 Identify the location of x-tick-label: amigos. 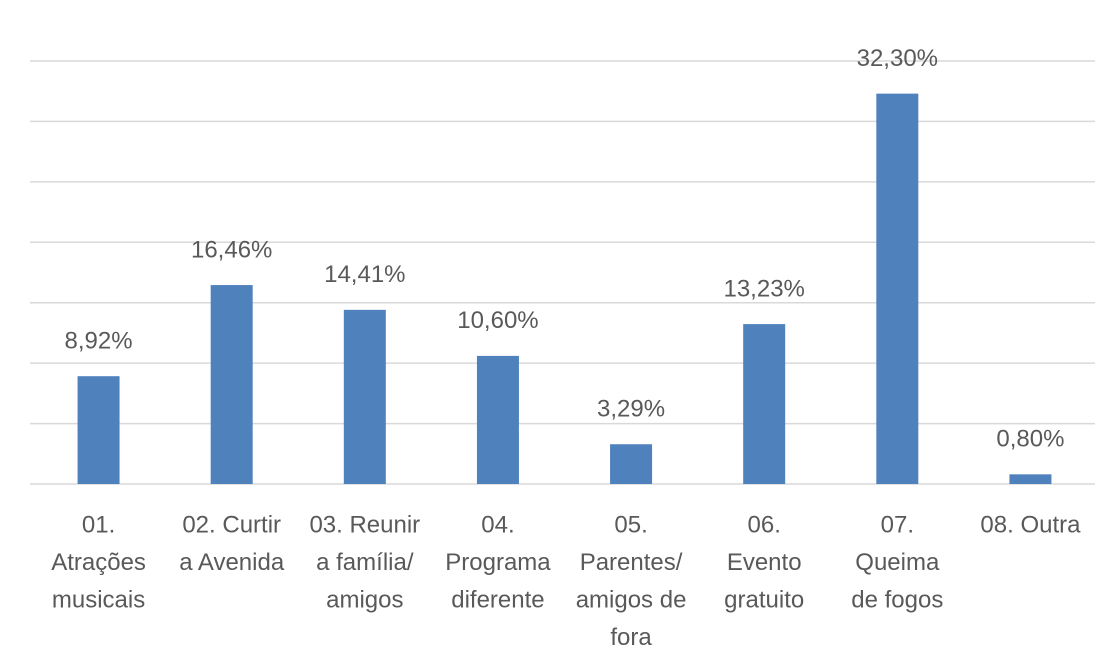
(364, 599).